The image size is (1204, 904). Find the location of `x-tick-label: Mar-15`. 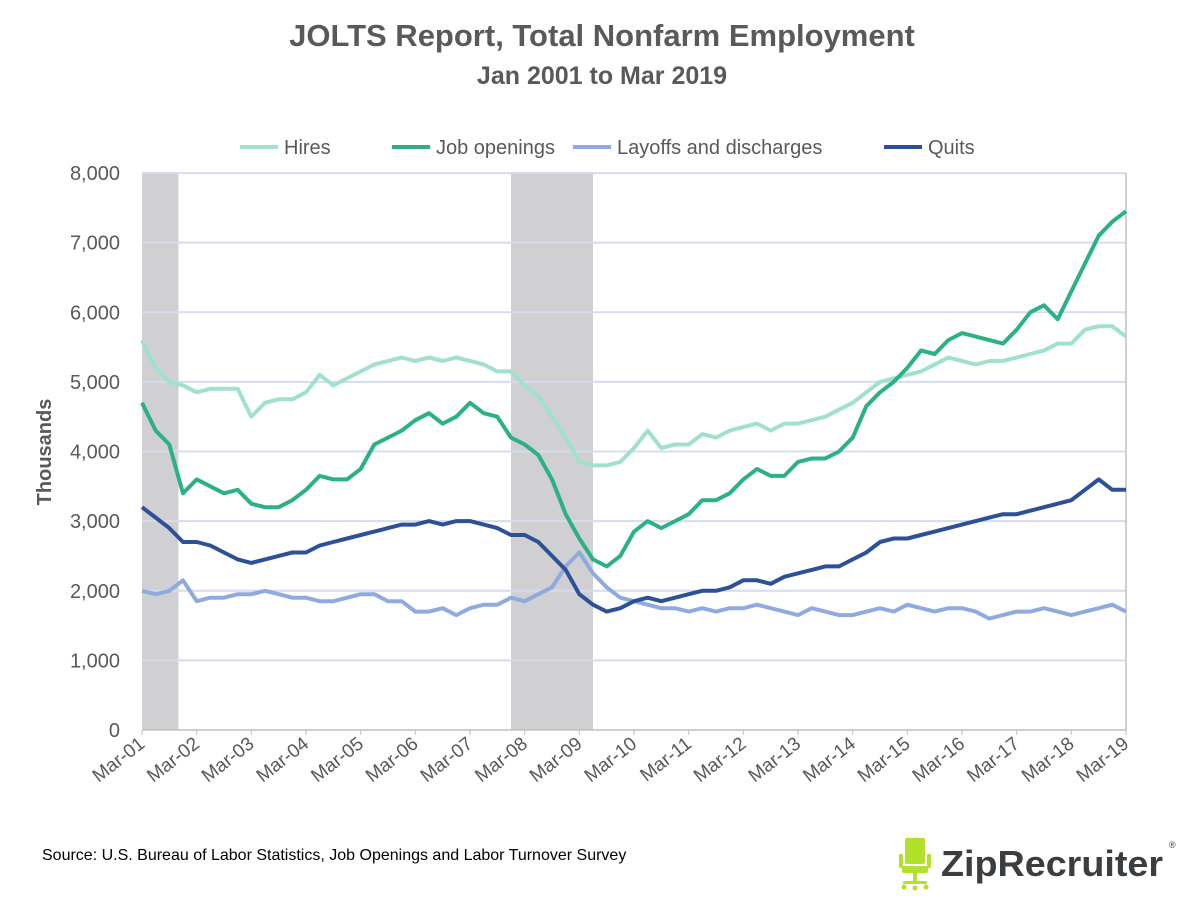

x-tick-label: Mar-15 is located at coordinates (884, 760).